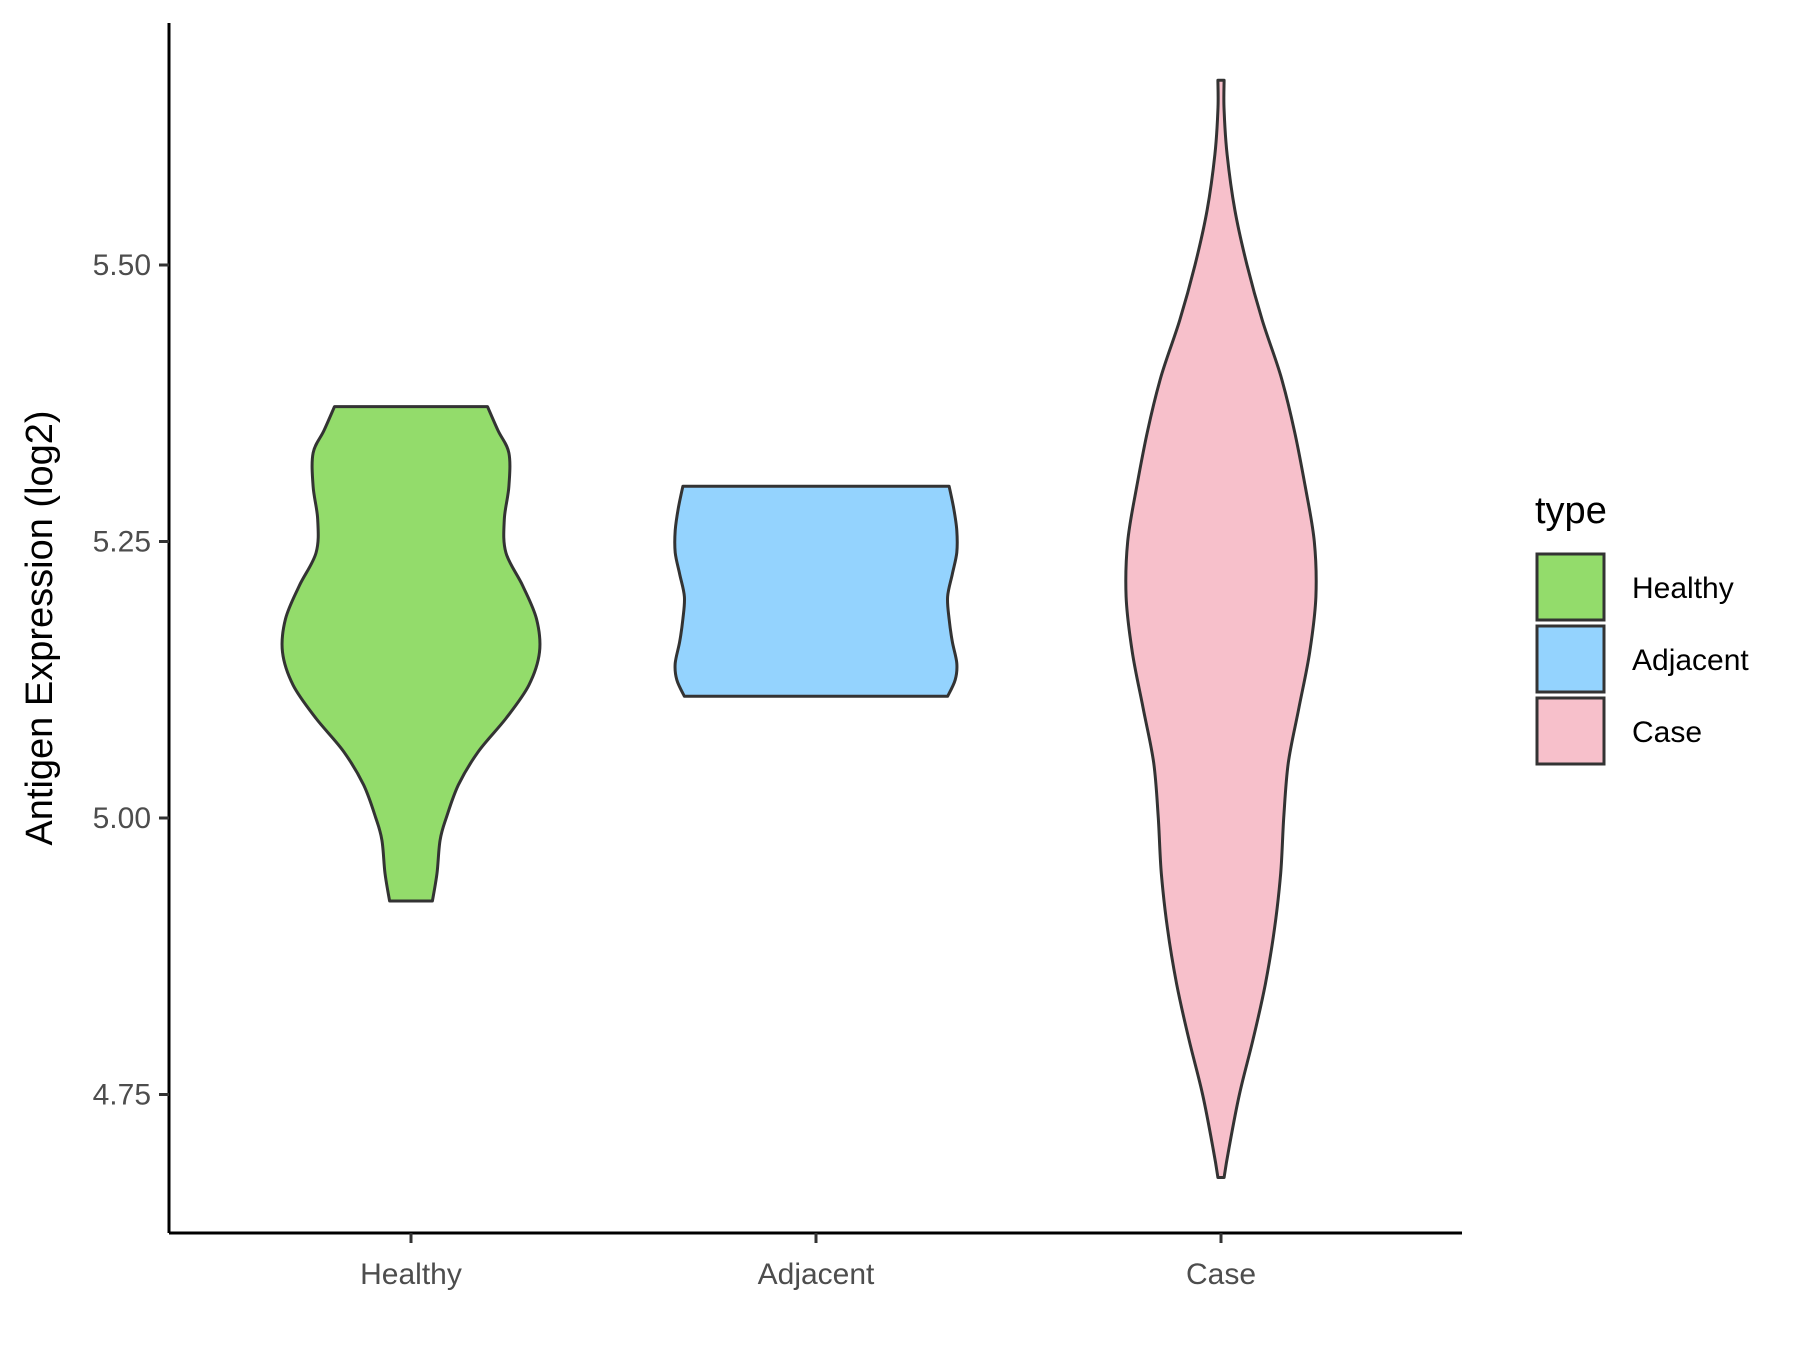 The height and width of the screenshot is (1350, 1800). What do you see at coordinates (1690, 660) in the screenshot?
I see `legend-label-adjacent: Adjacent` at bounding box center [1690, 660].